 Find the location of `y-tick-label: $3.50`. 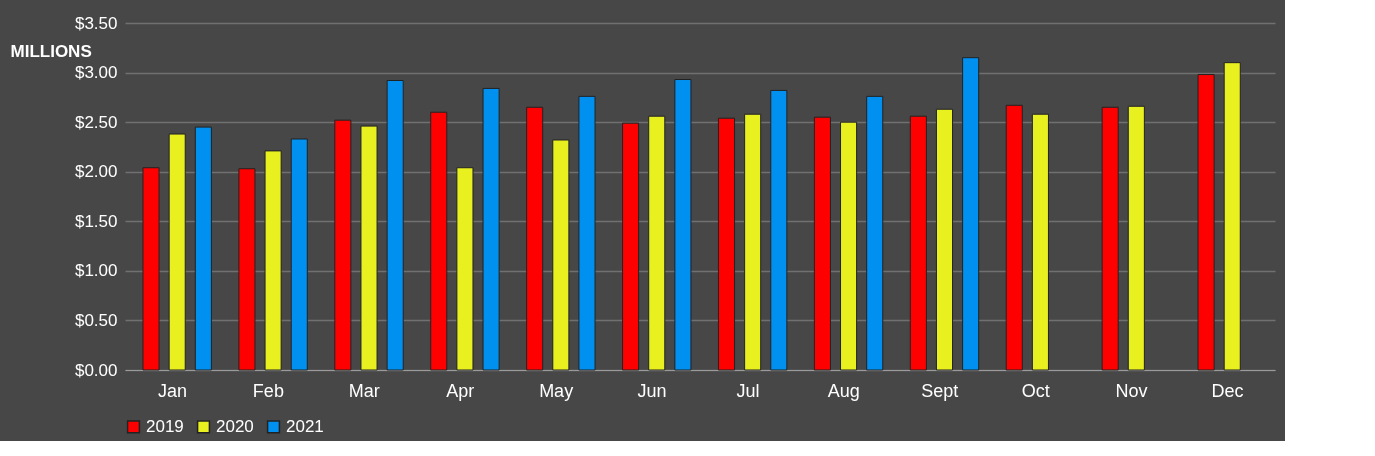

y-tick-label: $3.50 is located at coordinates (96, 23).